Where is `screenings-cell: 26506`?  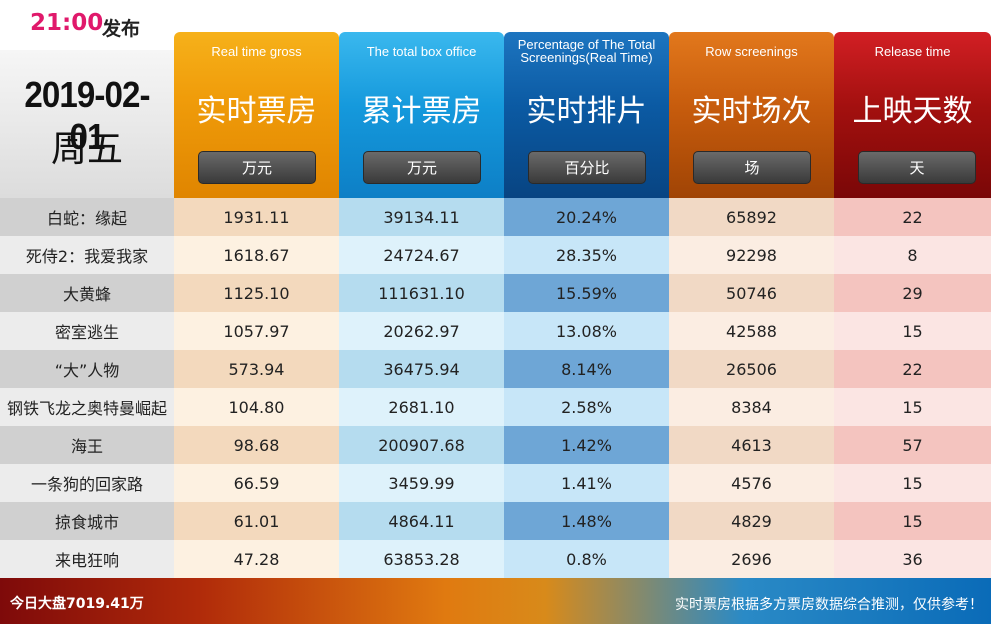 screenings-cell: 26506 is located at coordinates (751, 369).